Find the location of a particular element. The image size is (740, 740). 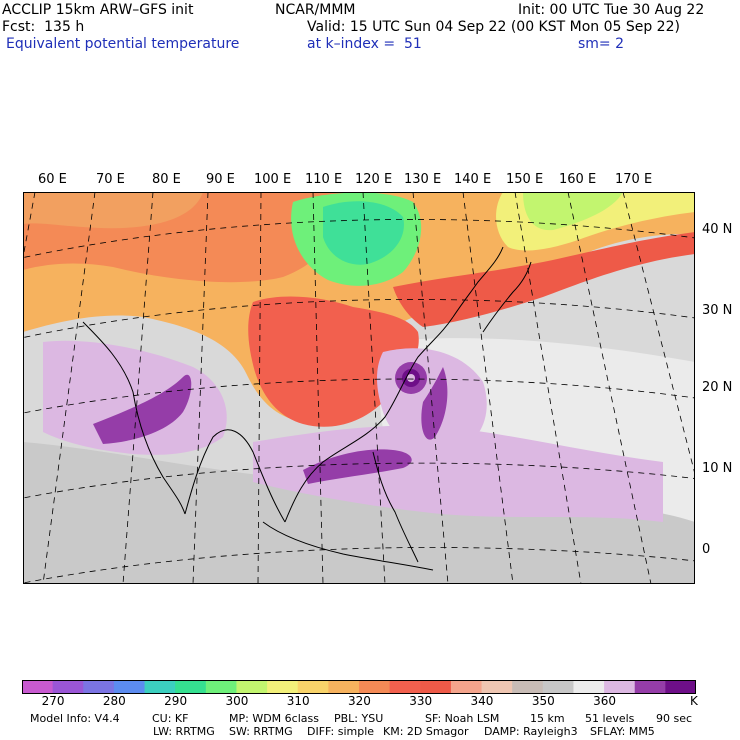

info-mp: MP: WDM 6class is located at coordinates (274, 718).